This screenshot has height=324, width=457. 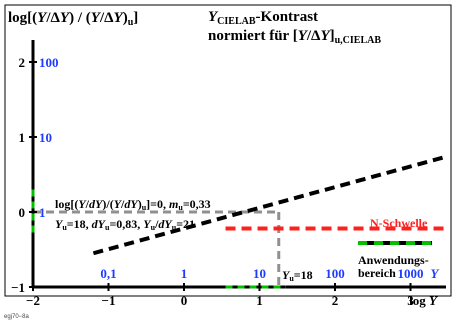 I want to click on x-tick-label-0: −2, so click(x=33, y=300).